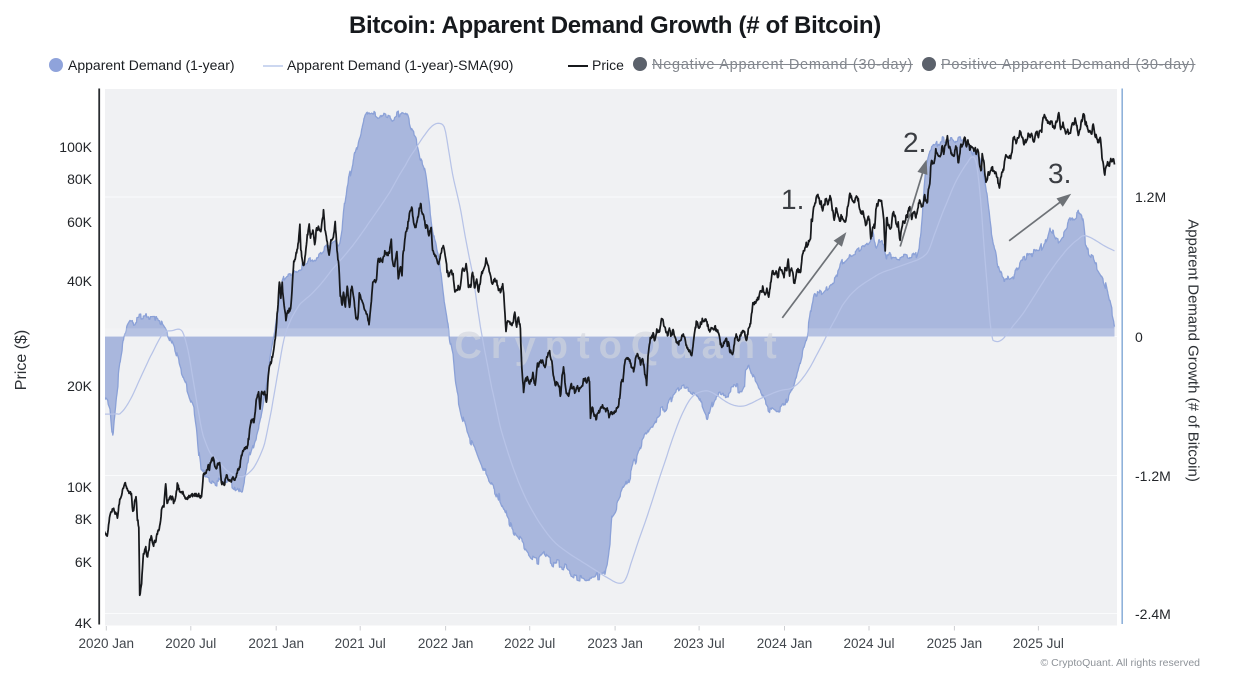  What do you see at coordinates (914, 142) in the screenshot?
I see `svg-text: 2.` at bounding box center [914, 142].